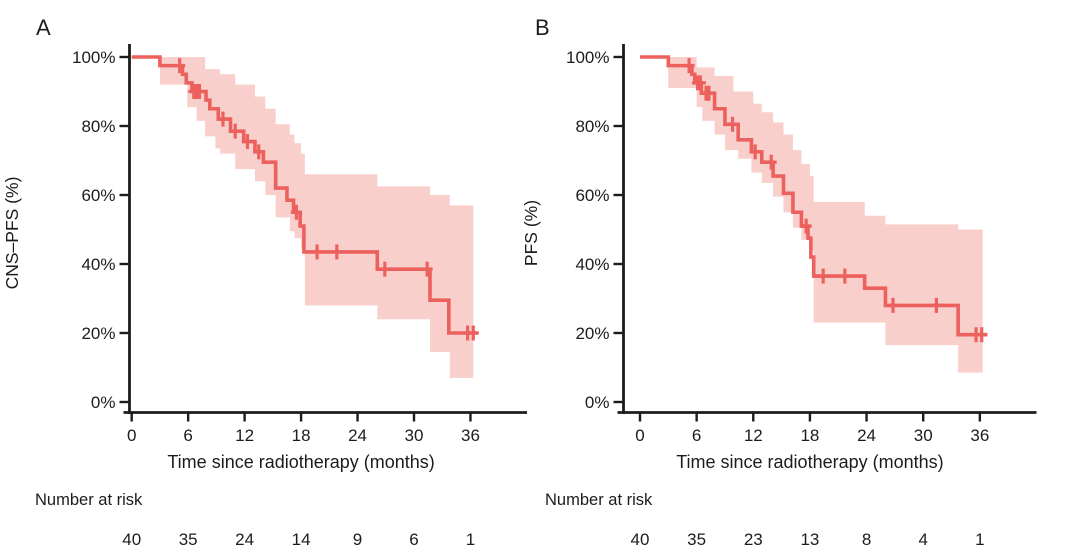 The height and width of the screenshot is (551, 1080). I want to click on number-at-risk-count: 4, so click(922, 539).